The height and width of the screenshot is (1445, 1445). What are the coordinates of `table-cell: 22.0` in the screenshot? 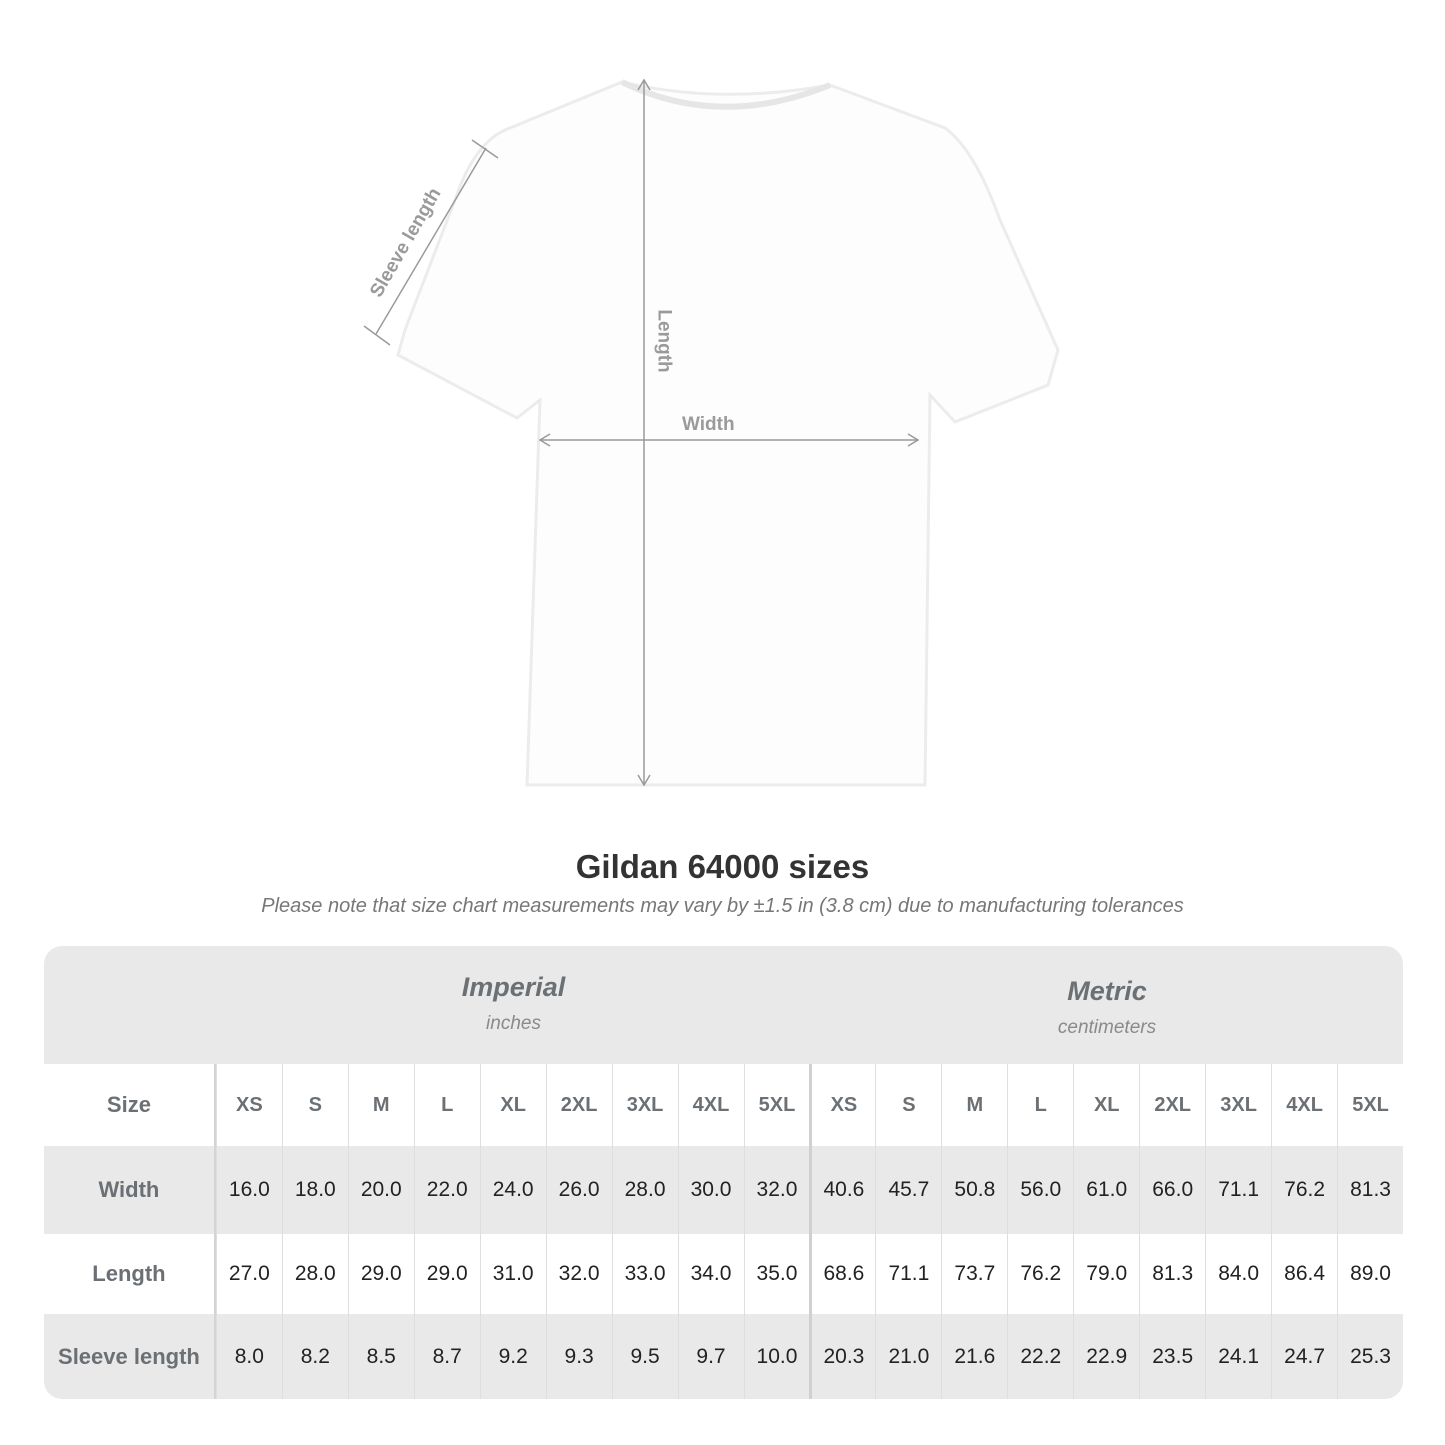 It's located at (446, 1190).